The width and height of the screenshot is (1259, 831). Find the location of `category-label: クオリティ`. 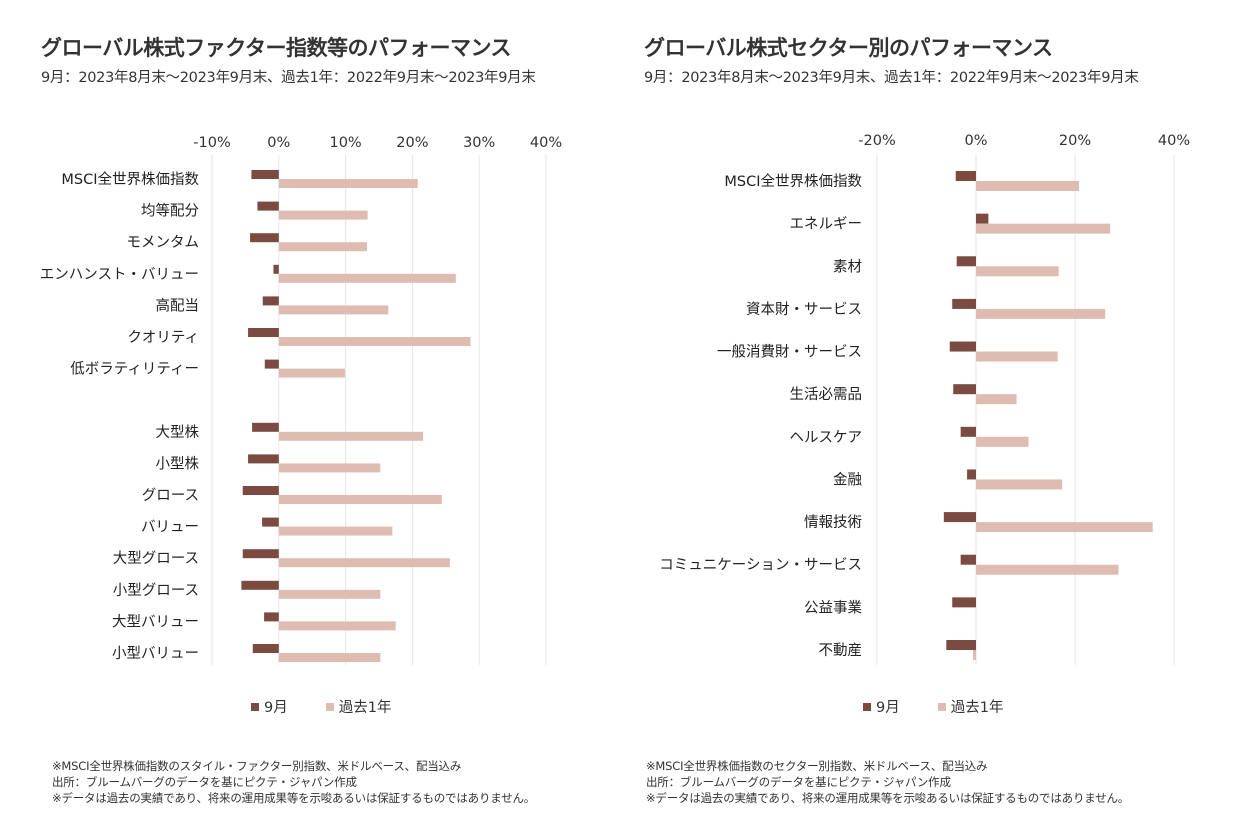

category-label: クオリティ is located at coordinates (163, 337).